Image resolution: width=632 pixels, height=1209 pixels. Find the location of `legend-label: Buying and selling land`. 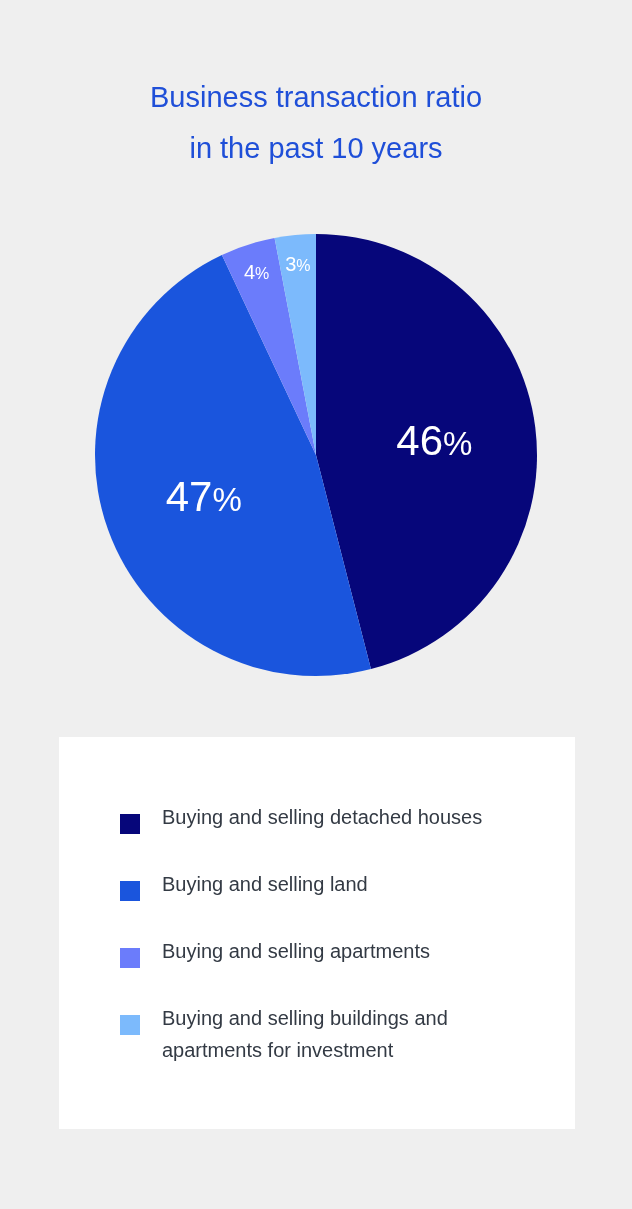

legend-label: Buying and selling land is located at coordinates (265, 884).